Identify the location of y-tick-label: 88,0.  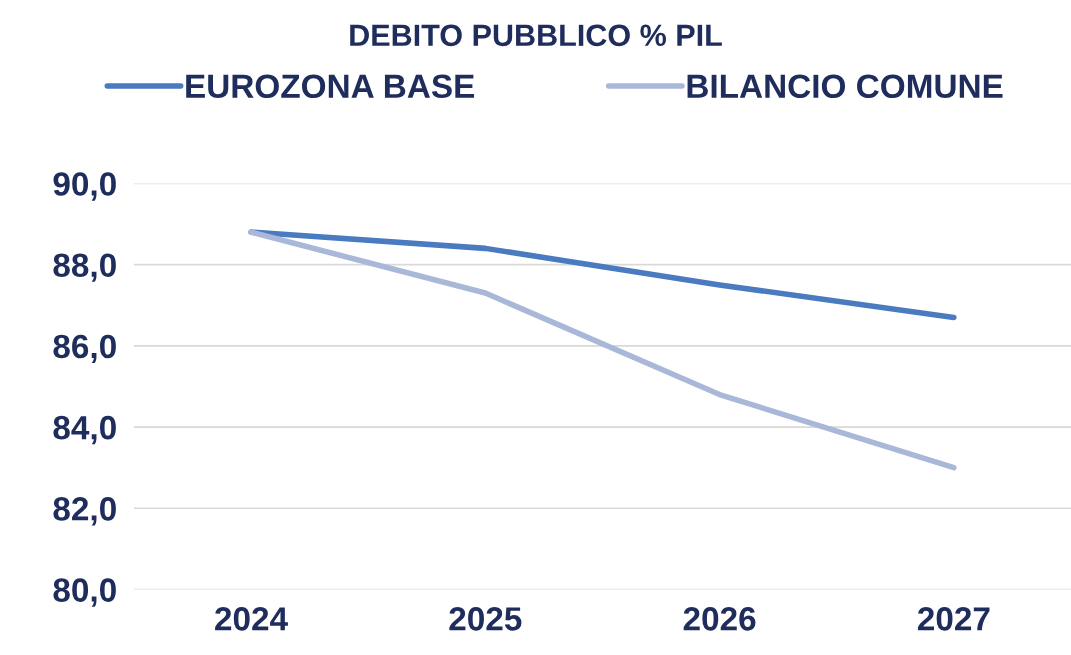
(84, 267).